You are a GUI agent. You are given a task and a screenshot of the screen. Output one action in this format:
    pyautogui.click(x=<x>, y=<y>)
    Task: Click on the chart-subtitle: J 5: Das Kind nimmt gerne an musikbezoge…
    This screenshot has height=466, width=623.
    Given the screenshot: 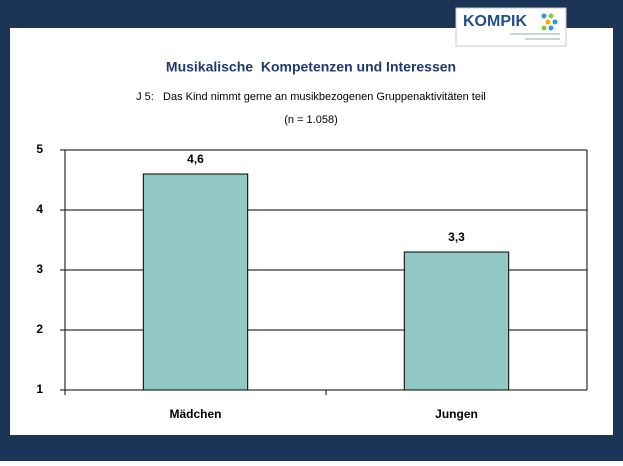 What is the action you would take?
    pyautogui.click(x=311, y=97)
    